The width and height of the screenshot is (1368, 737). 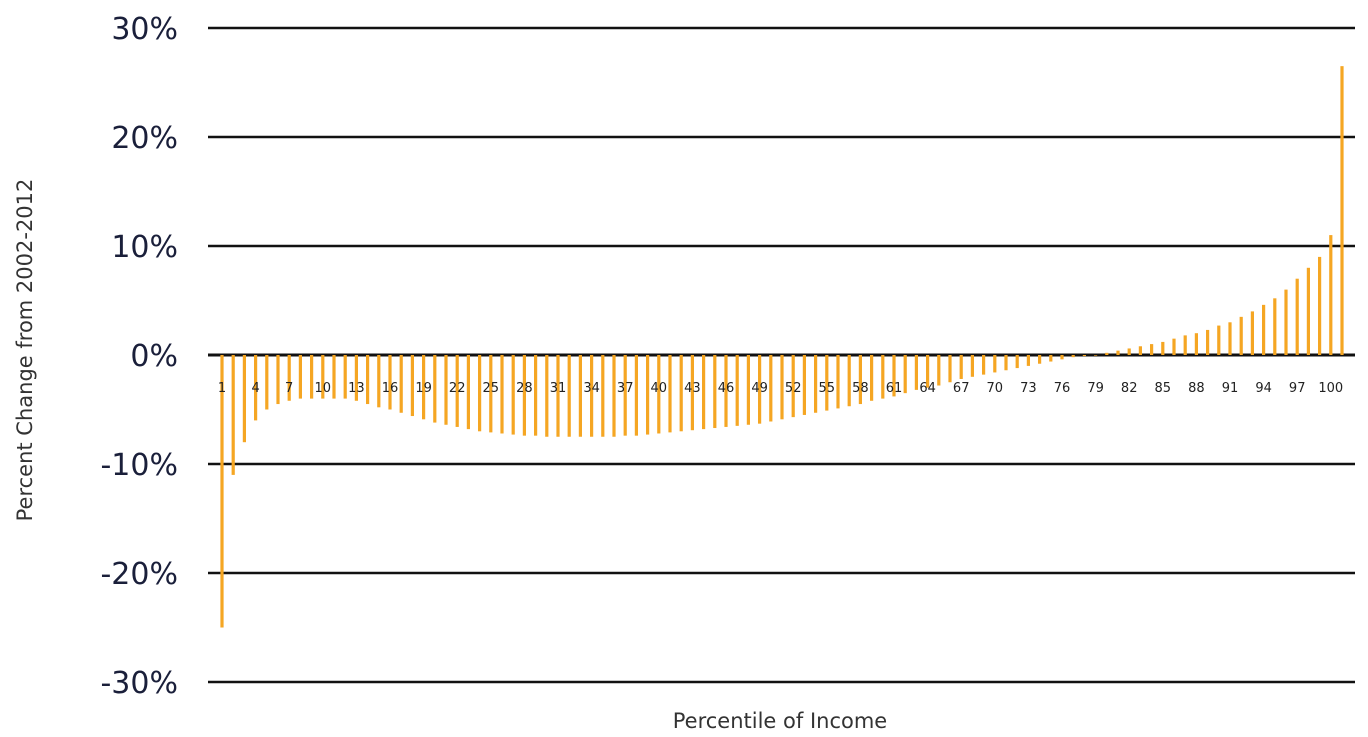 What do you see at coordinates (625, 388) in the screenshot?
I see `x-tick-label: 37` at bounding box center [625, 388].